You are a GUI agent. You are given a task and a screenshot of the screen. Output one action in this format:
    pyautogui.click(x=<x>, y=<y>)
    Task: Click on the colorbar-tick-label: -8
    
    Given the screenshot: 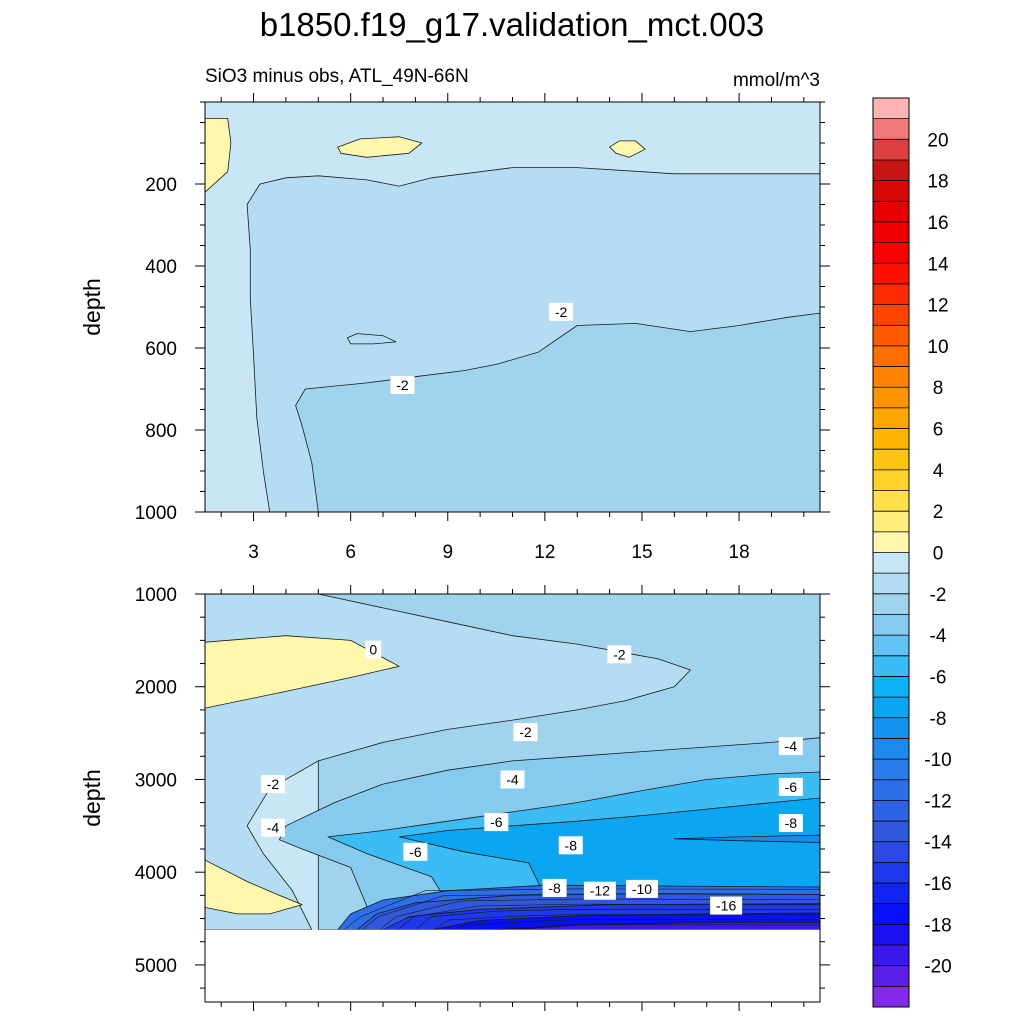 What is the action you would take?
    pyautogui.click(x=938, y=719)
    